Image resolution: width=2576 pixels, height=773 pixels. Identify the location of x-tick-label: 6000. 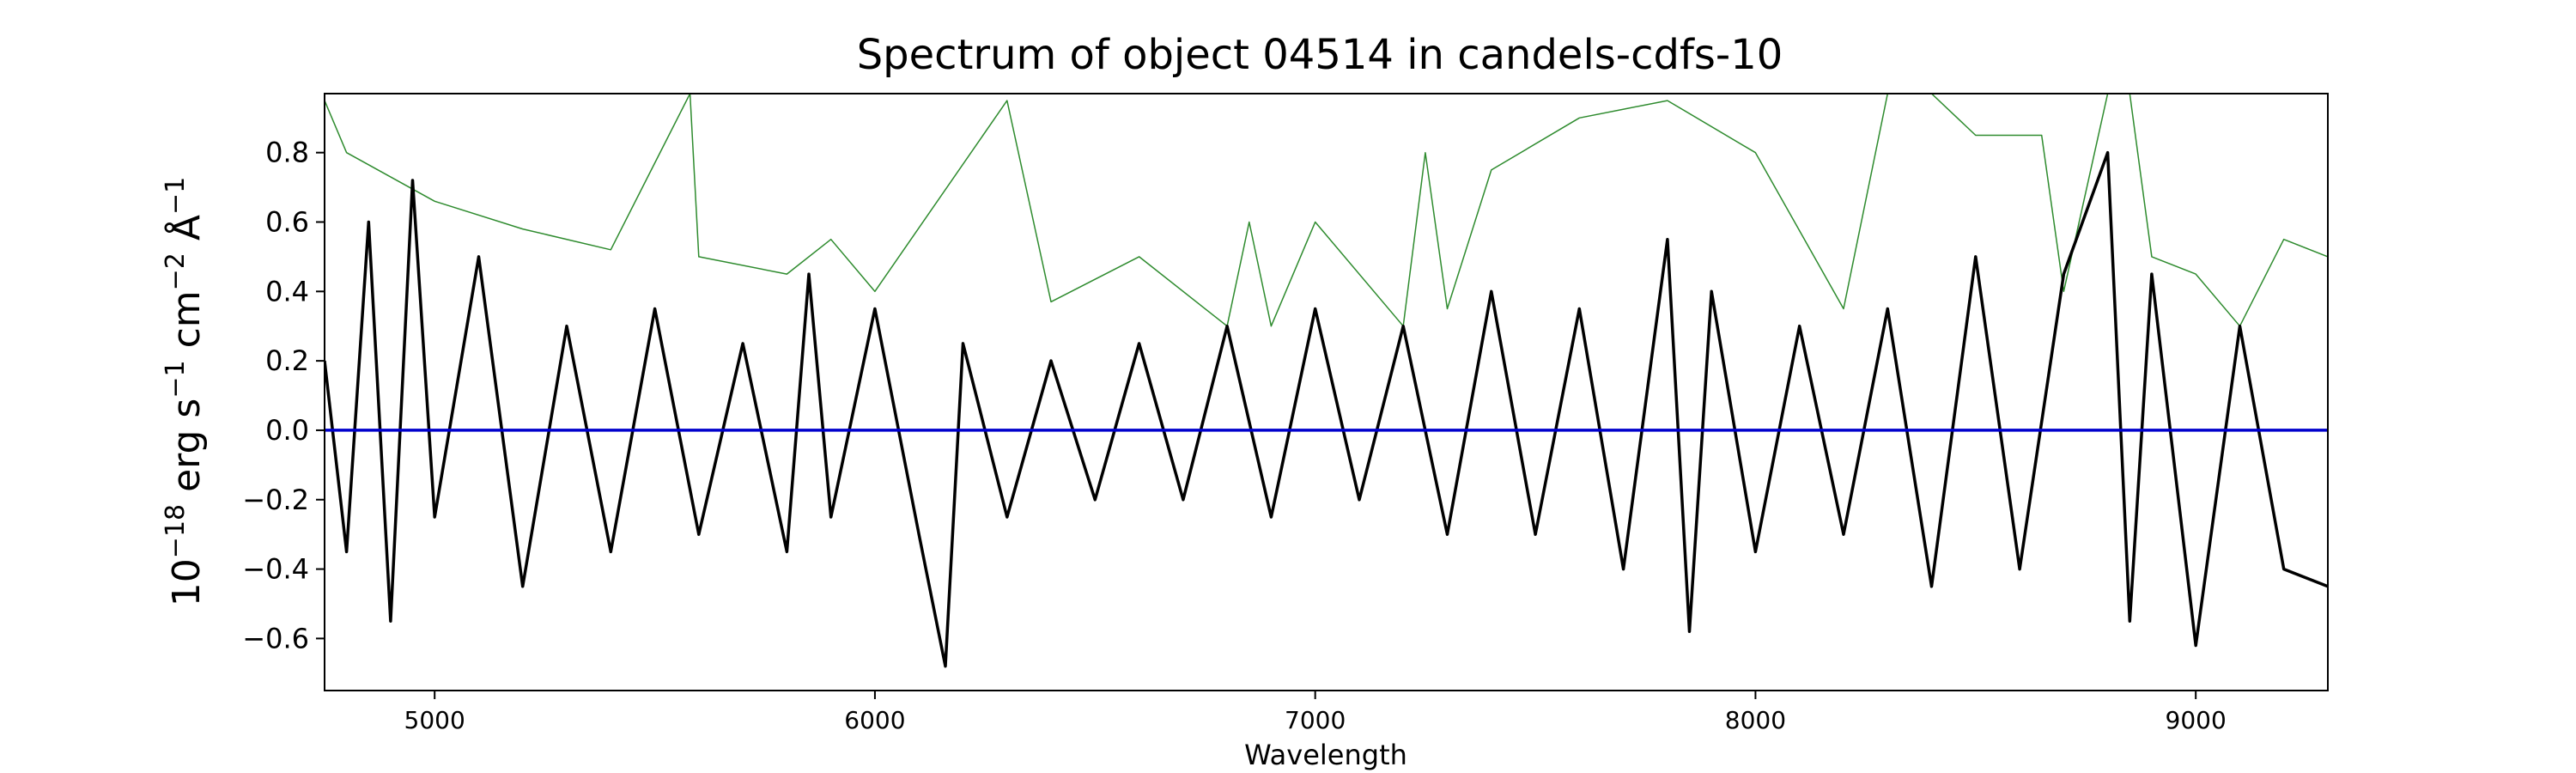
(874, 720).